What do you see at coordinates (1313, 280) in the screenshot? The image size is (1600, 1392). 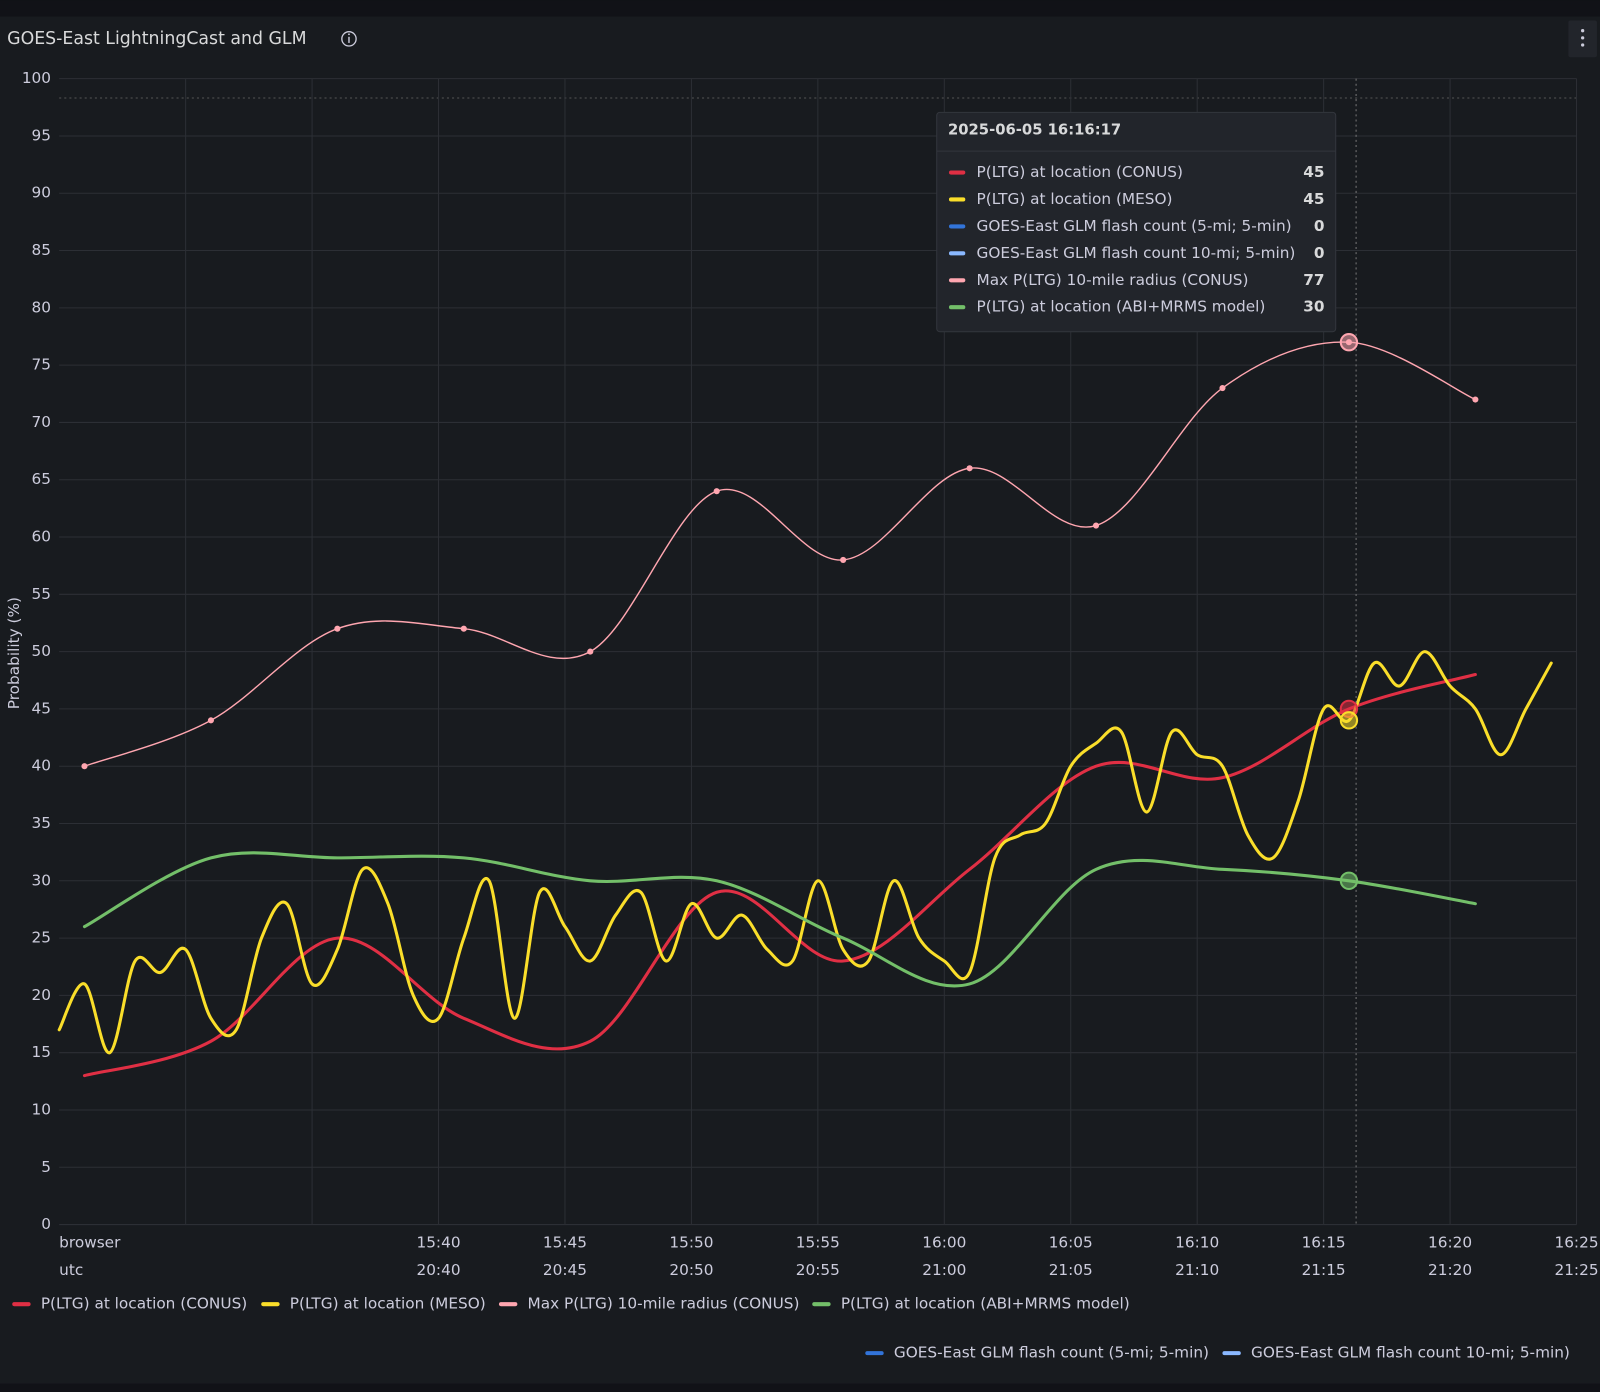 I see `tooltip-value: 77` at bounding box center [1313, 280].